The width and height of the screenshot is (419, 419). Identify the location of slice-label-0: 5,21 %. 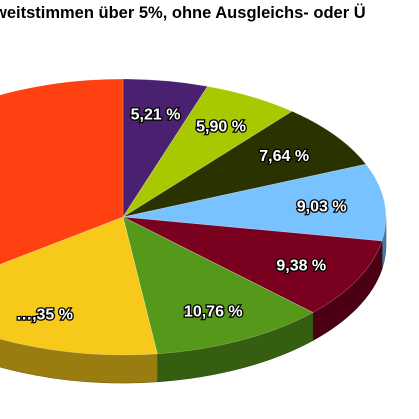
(156, 115).